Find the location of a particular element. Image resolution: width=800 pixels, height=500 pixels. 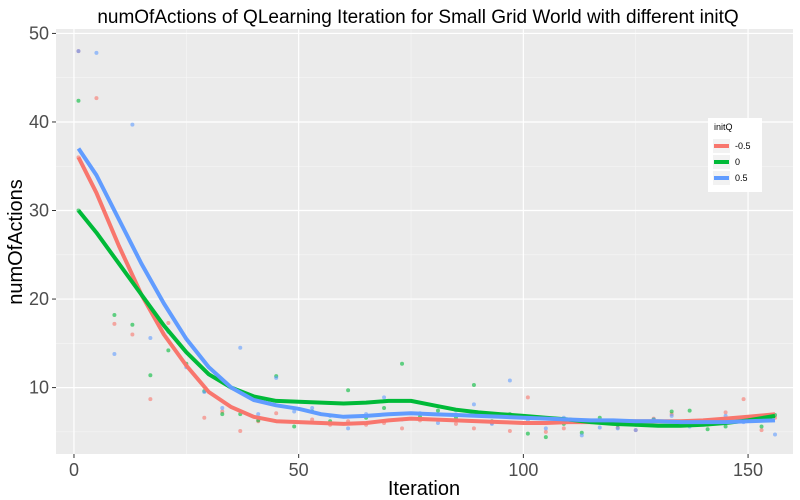

x-tick-label: 100 is located at coordinates (523, 470).